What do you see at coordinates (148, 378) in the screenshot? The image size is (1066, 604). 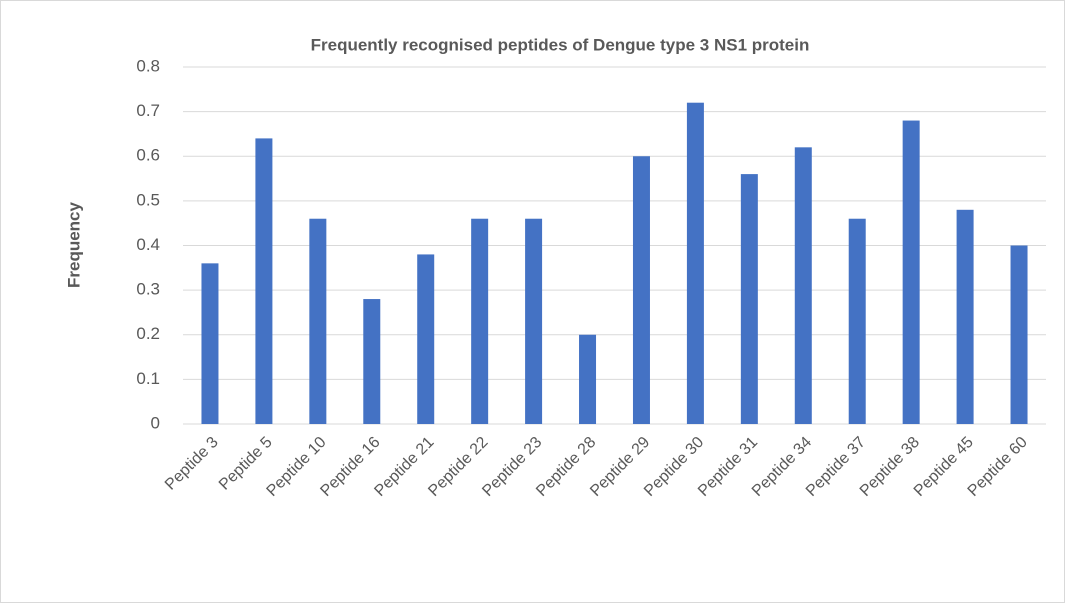 I see `y-tick-label: 0.1` at bounding box center [148, 378].